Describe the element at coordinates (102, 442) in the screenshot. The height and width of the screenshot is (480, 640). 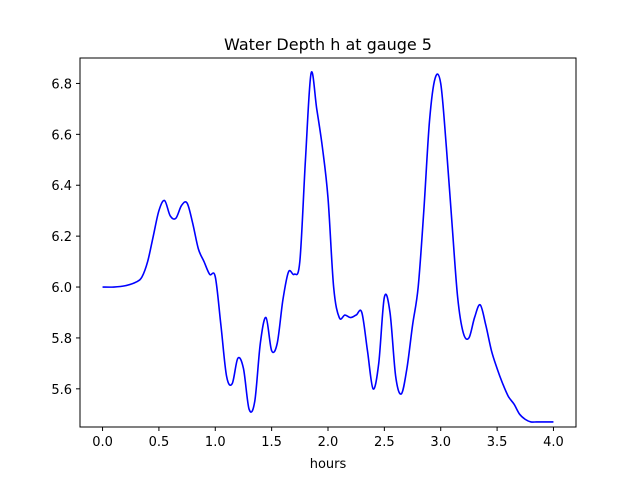
I see `x-tick-label: 0.0` at that location.